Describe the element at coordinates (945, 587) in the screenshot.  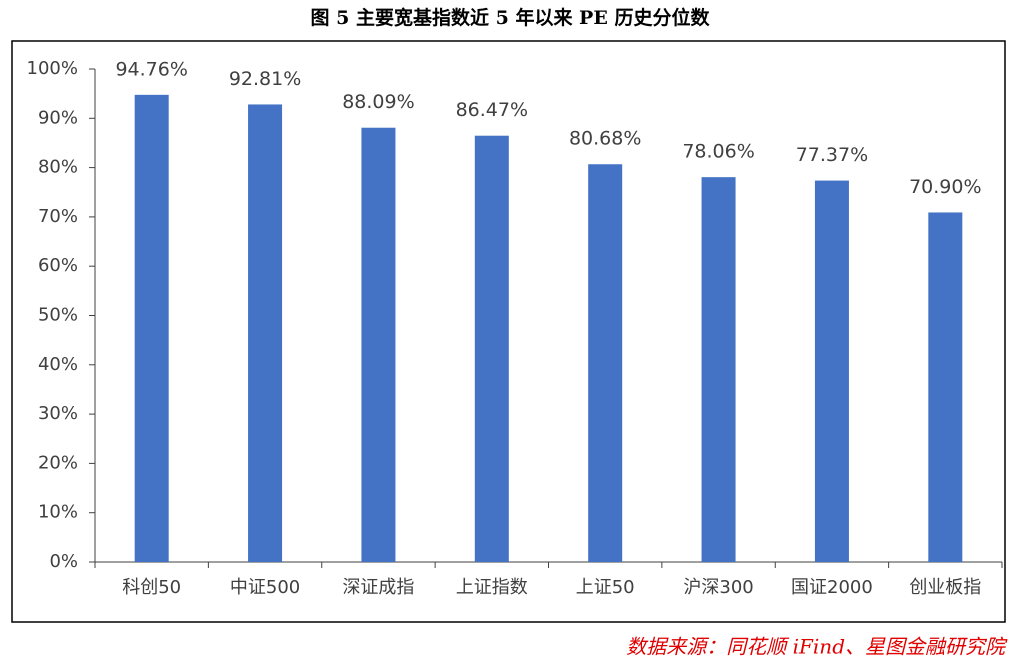
I see `x-tick-label: 创业板指` at that location.